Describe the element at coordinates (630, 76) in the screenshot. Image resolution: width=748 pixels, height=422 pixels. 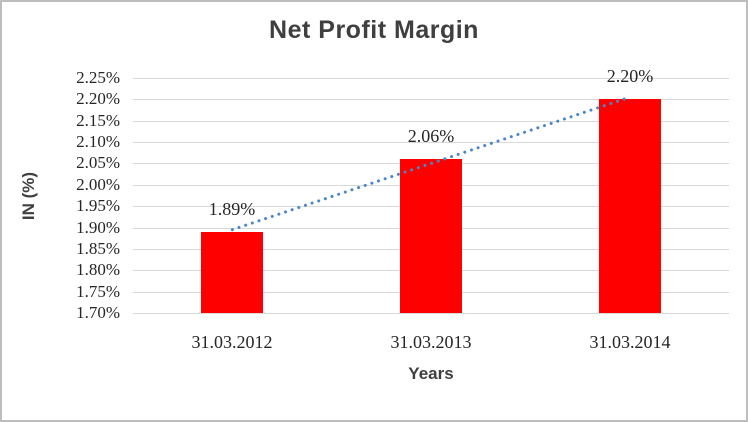
I see `bar-value-label: 2.20%` at that location.